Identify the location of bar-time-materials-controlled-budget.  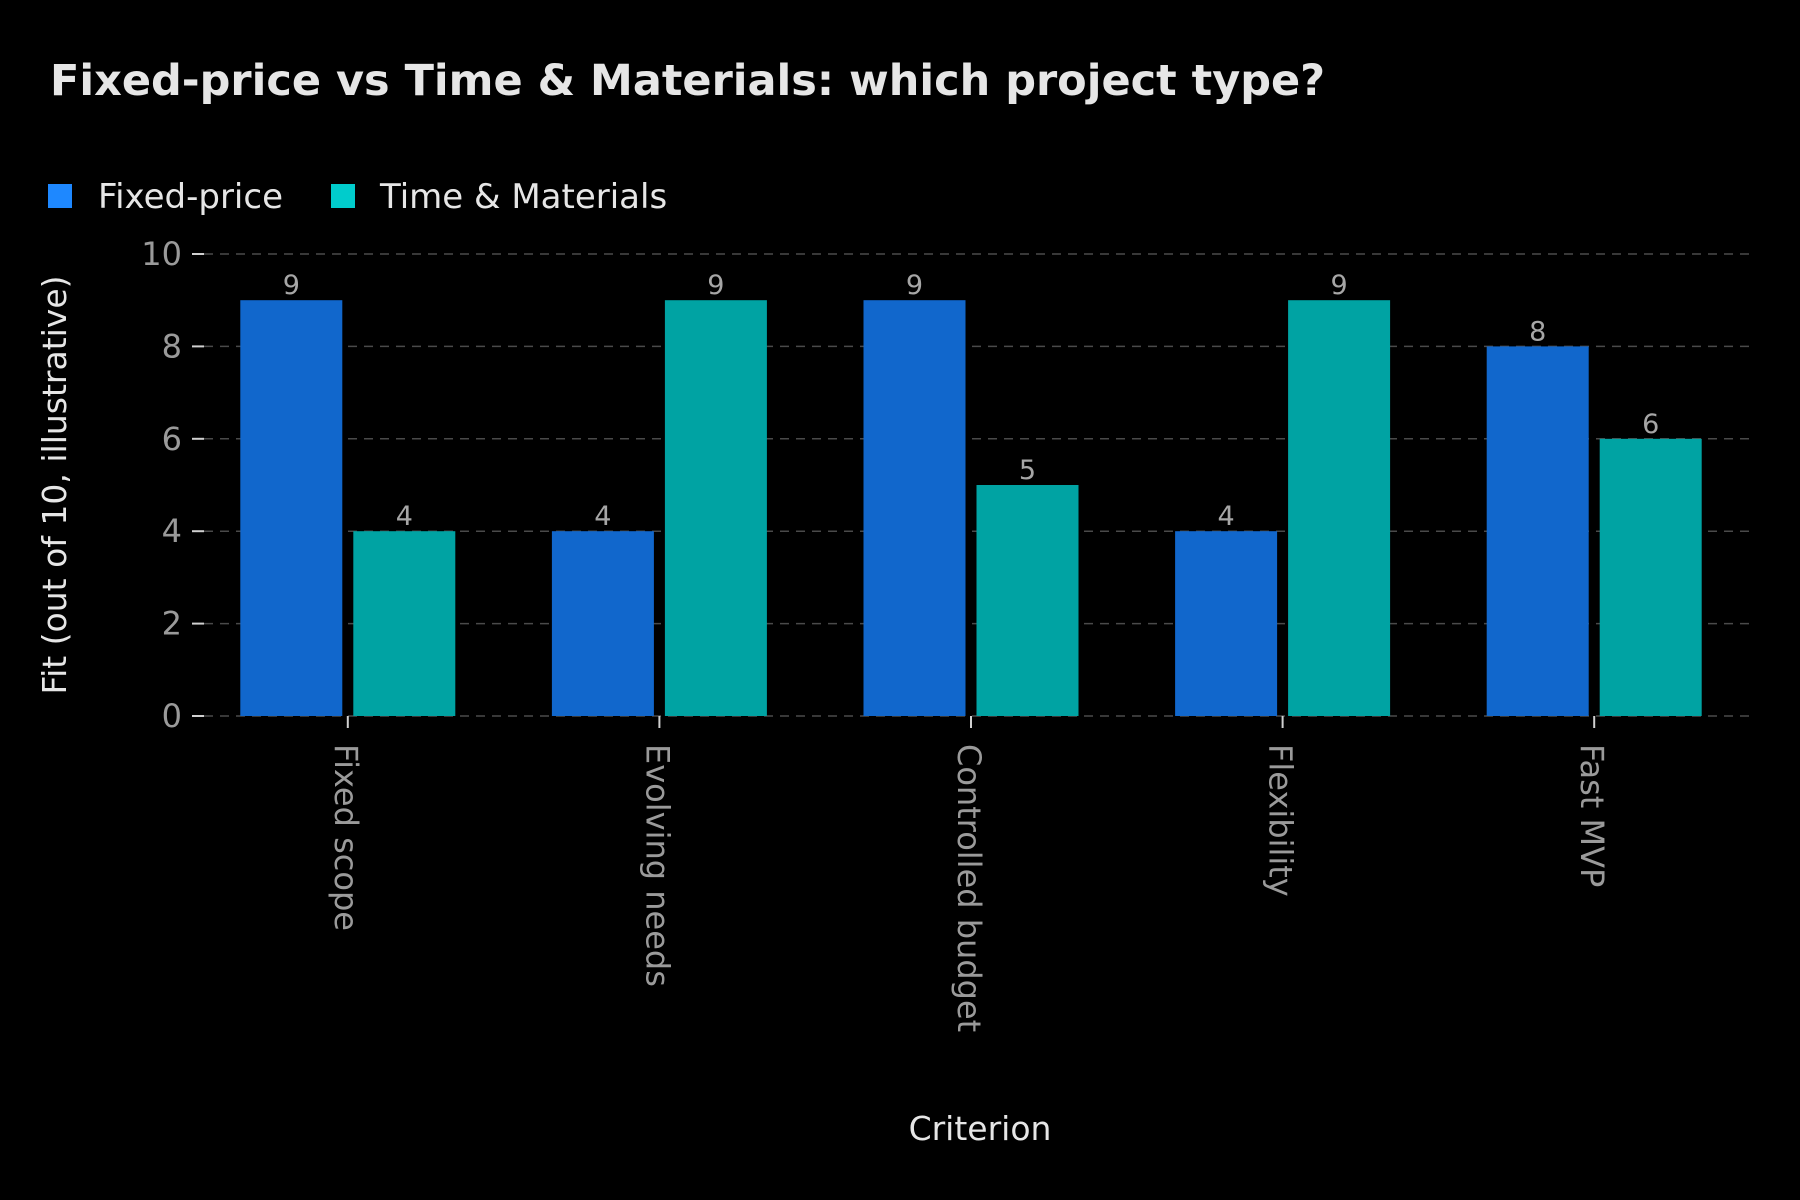
(1027, 600).